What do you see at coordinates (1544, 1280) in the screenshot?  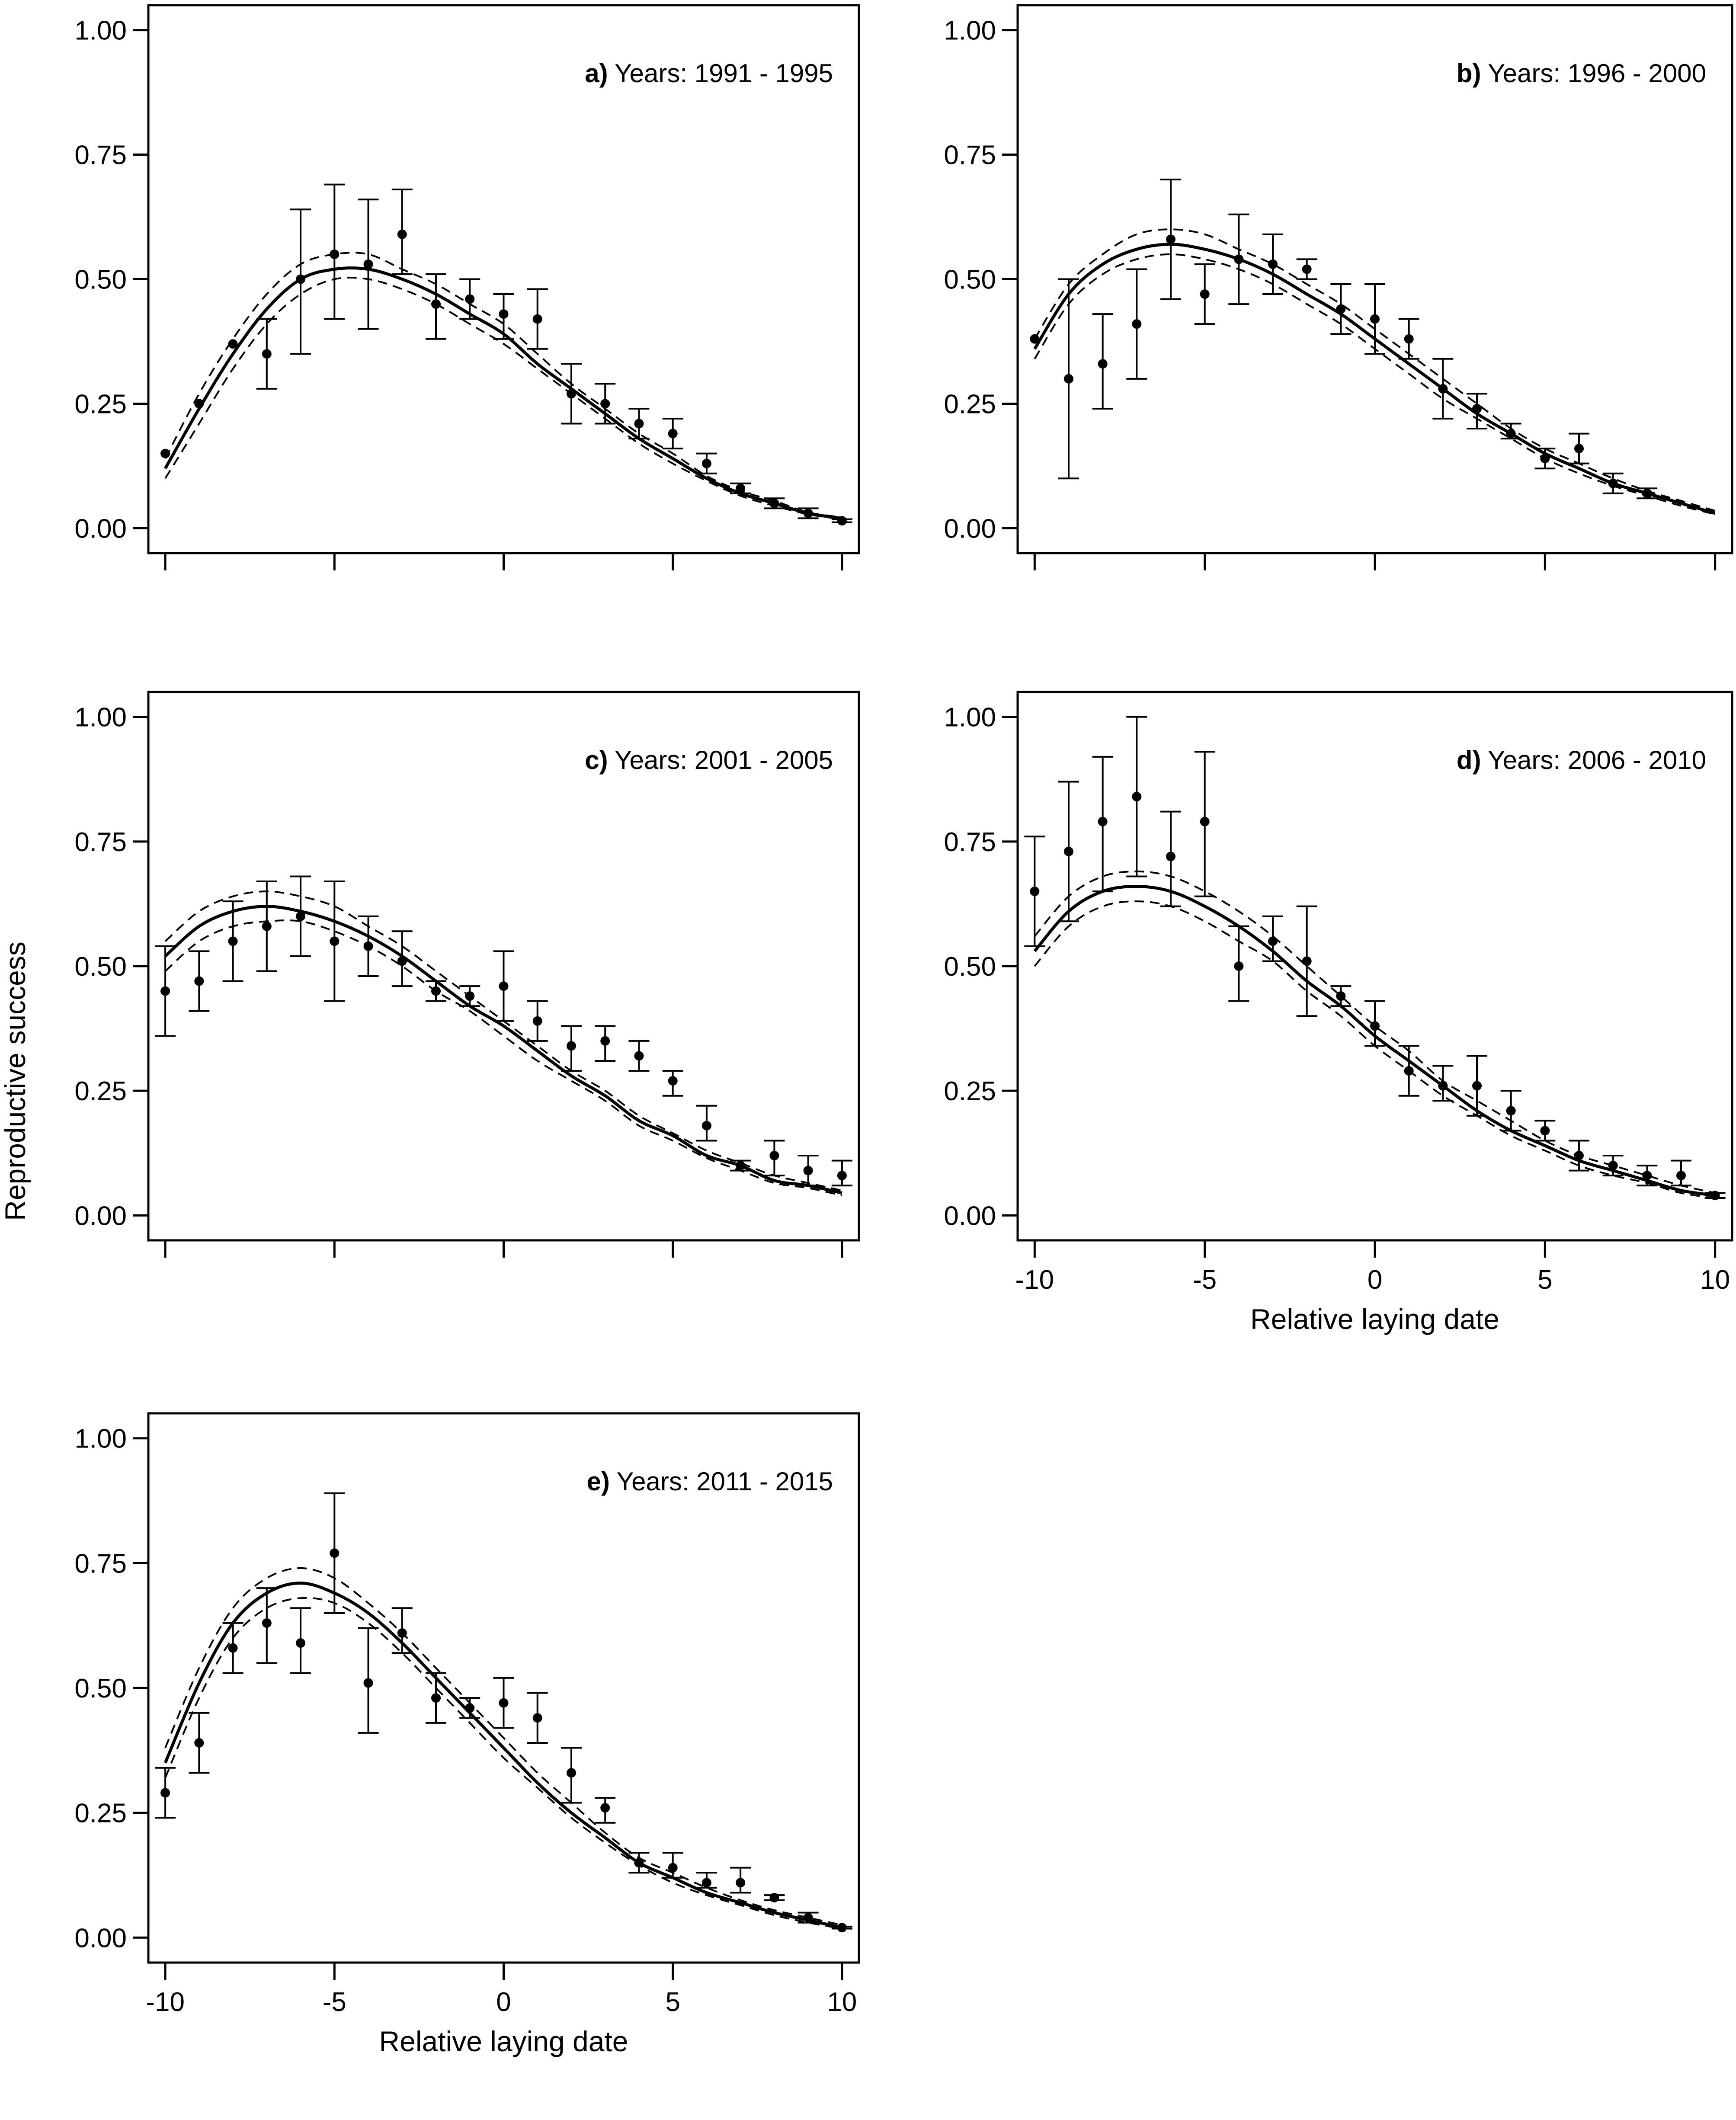 I see `x-tick-label: 5` at bounding box center [1544, 1280].